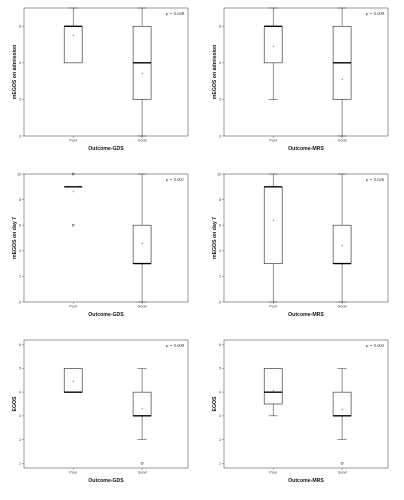  I want to click on p-value-annotation: p = 0.001, so click(174, 179).